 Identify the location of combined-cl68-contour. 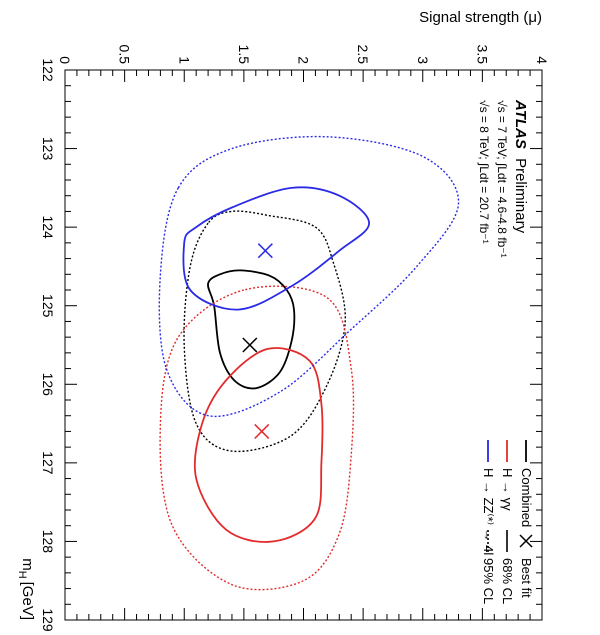
(251, 329).